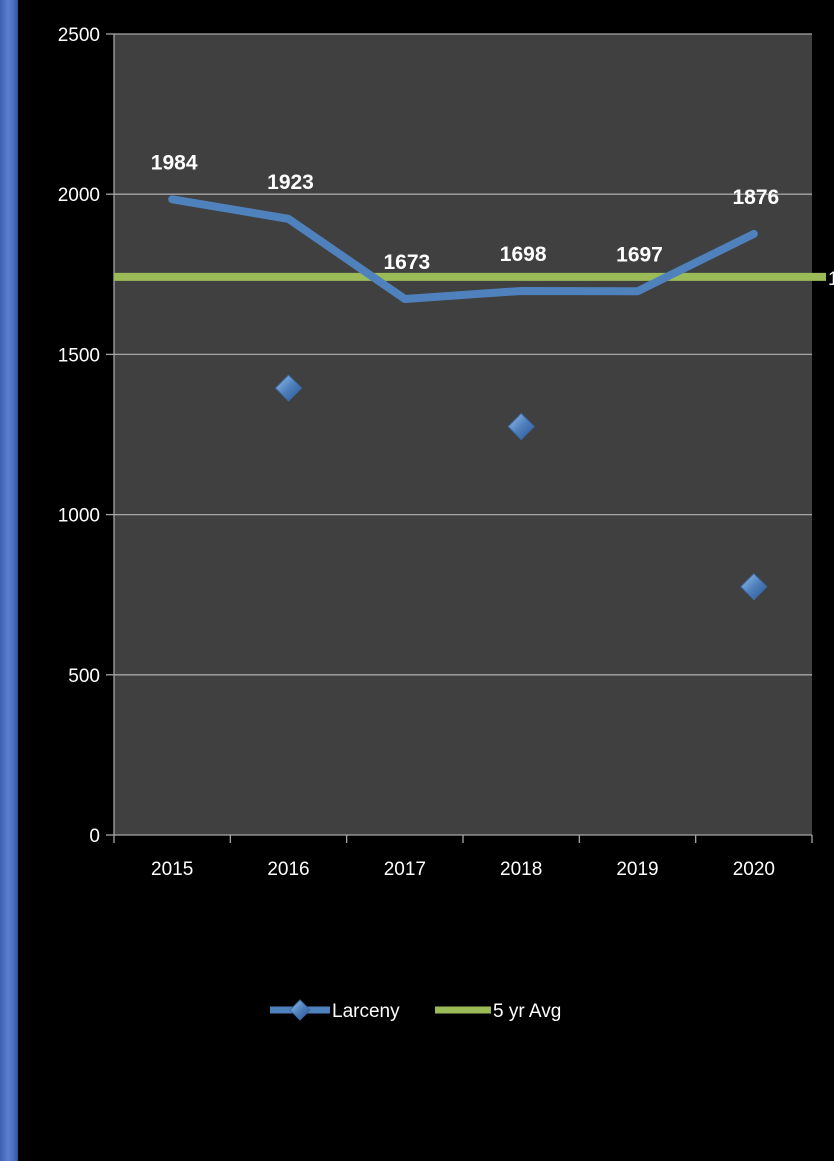 The height and width of the screenshot is (1161, 834). I want to click on larceny-data-label: 1876, so click(755, 197).